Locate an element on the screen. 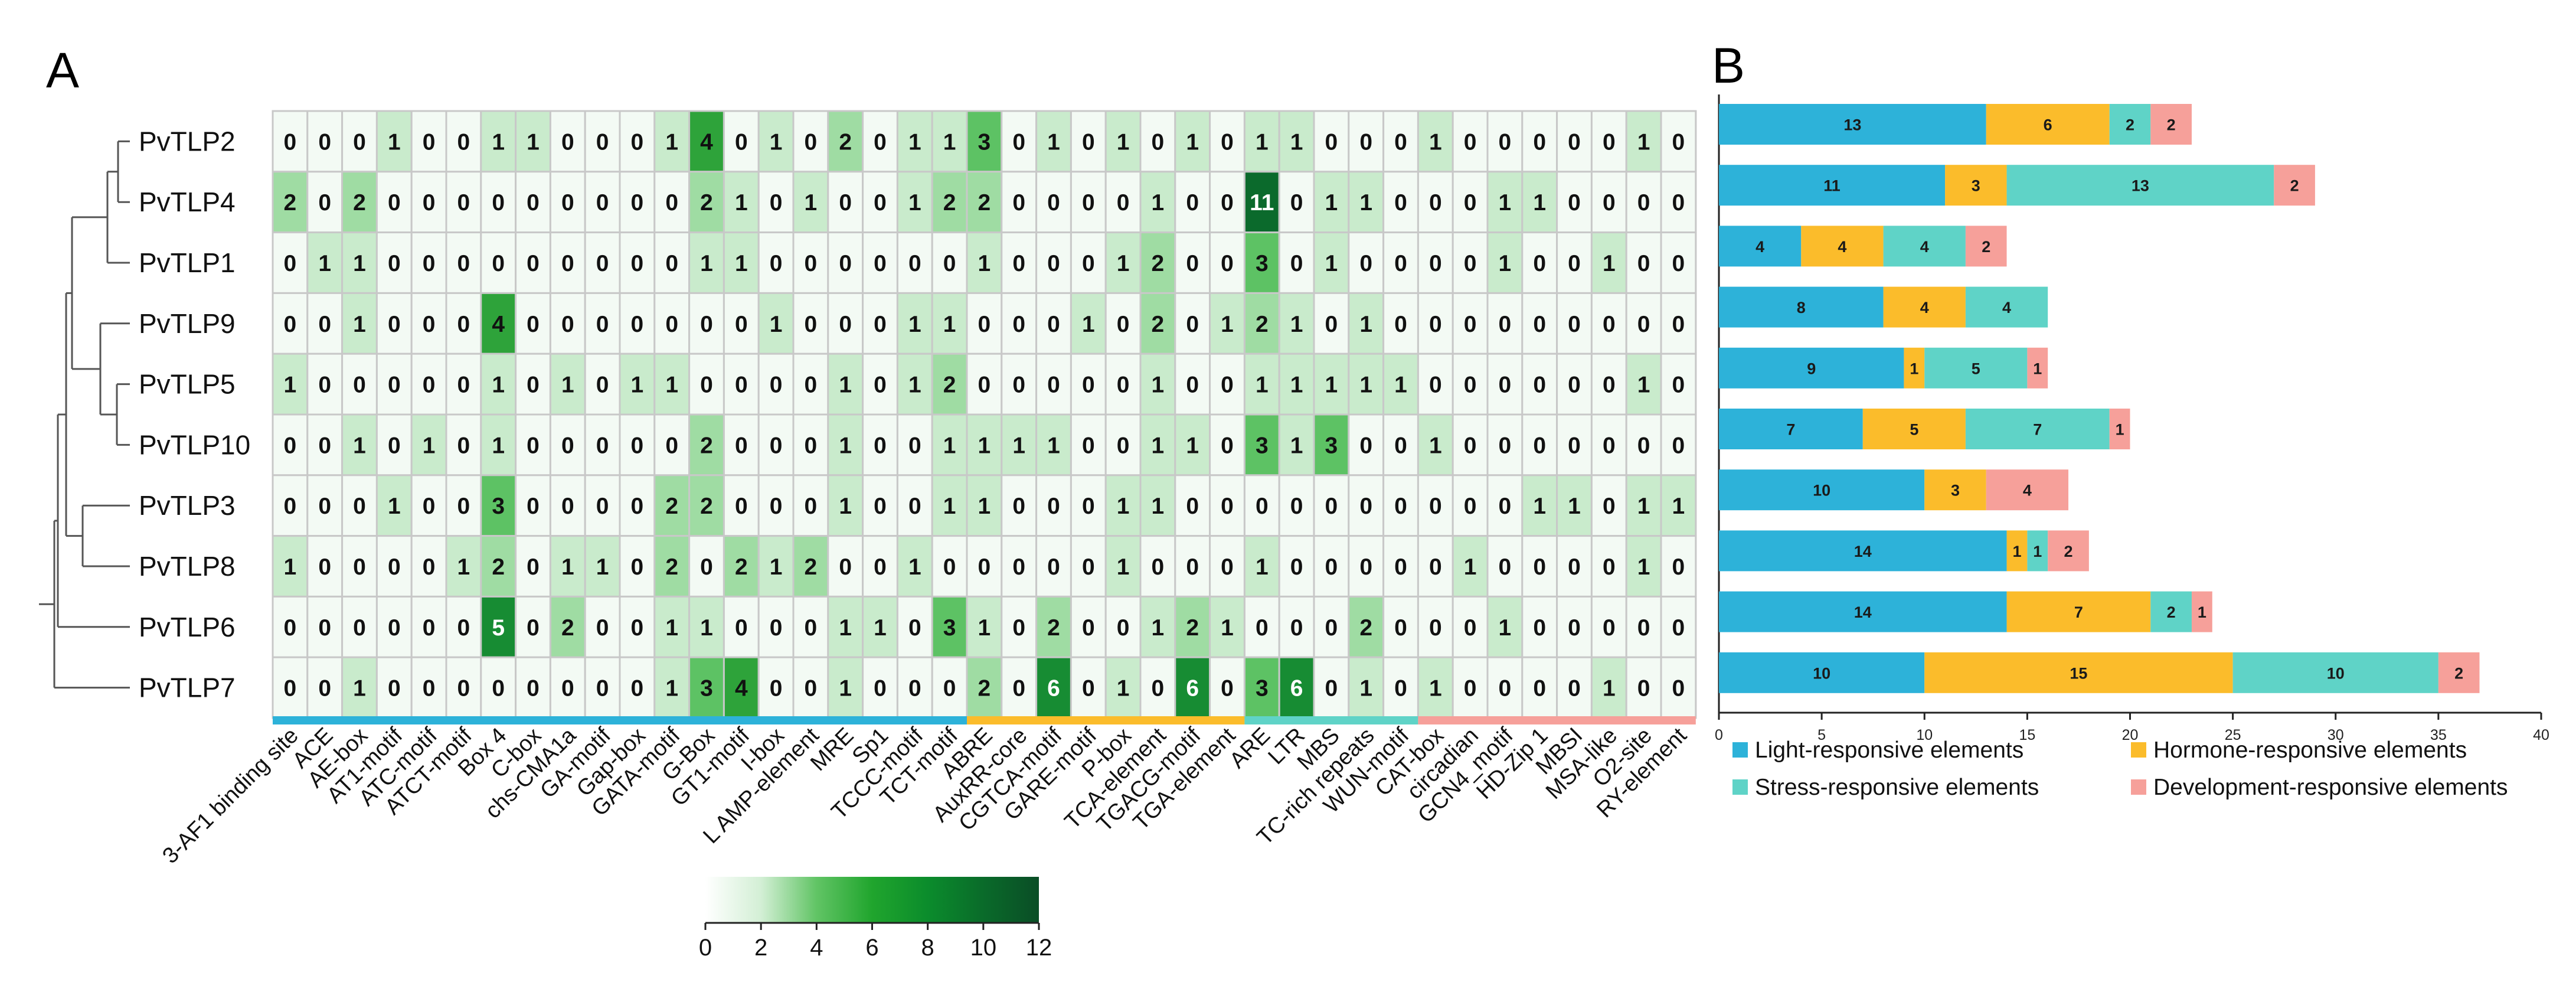  colorbar-gradient is located at coordinates (872, 900).